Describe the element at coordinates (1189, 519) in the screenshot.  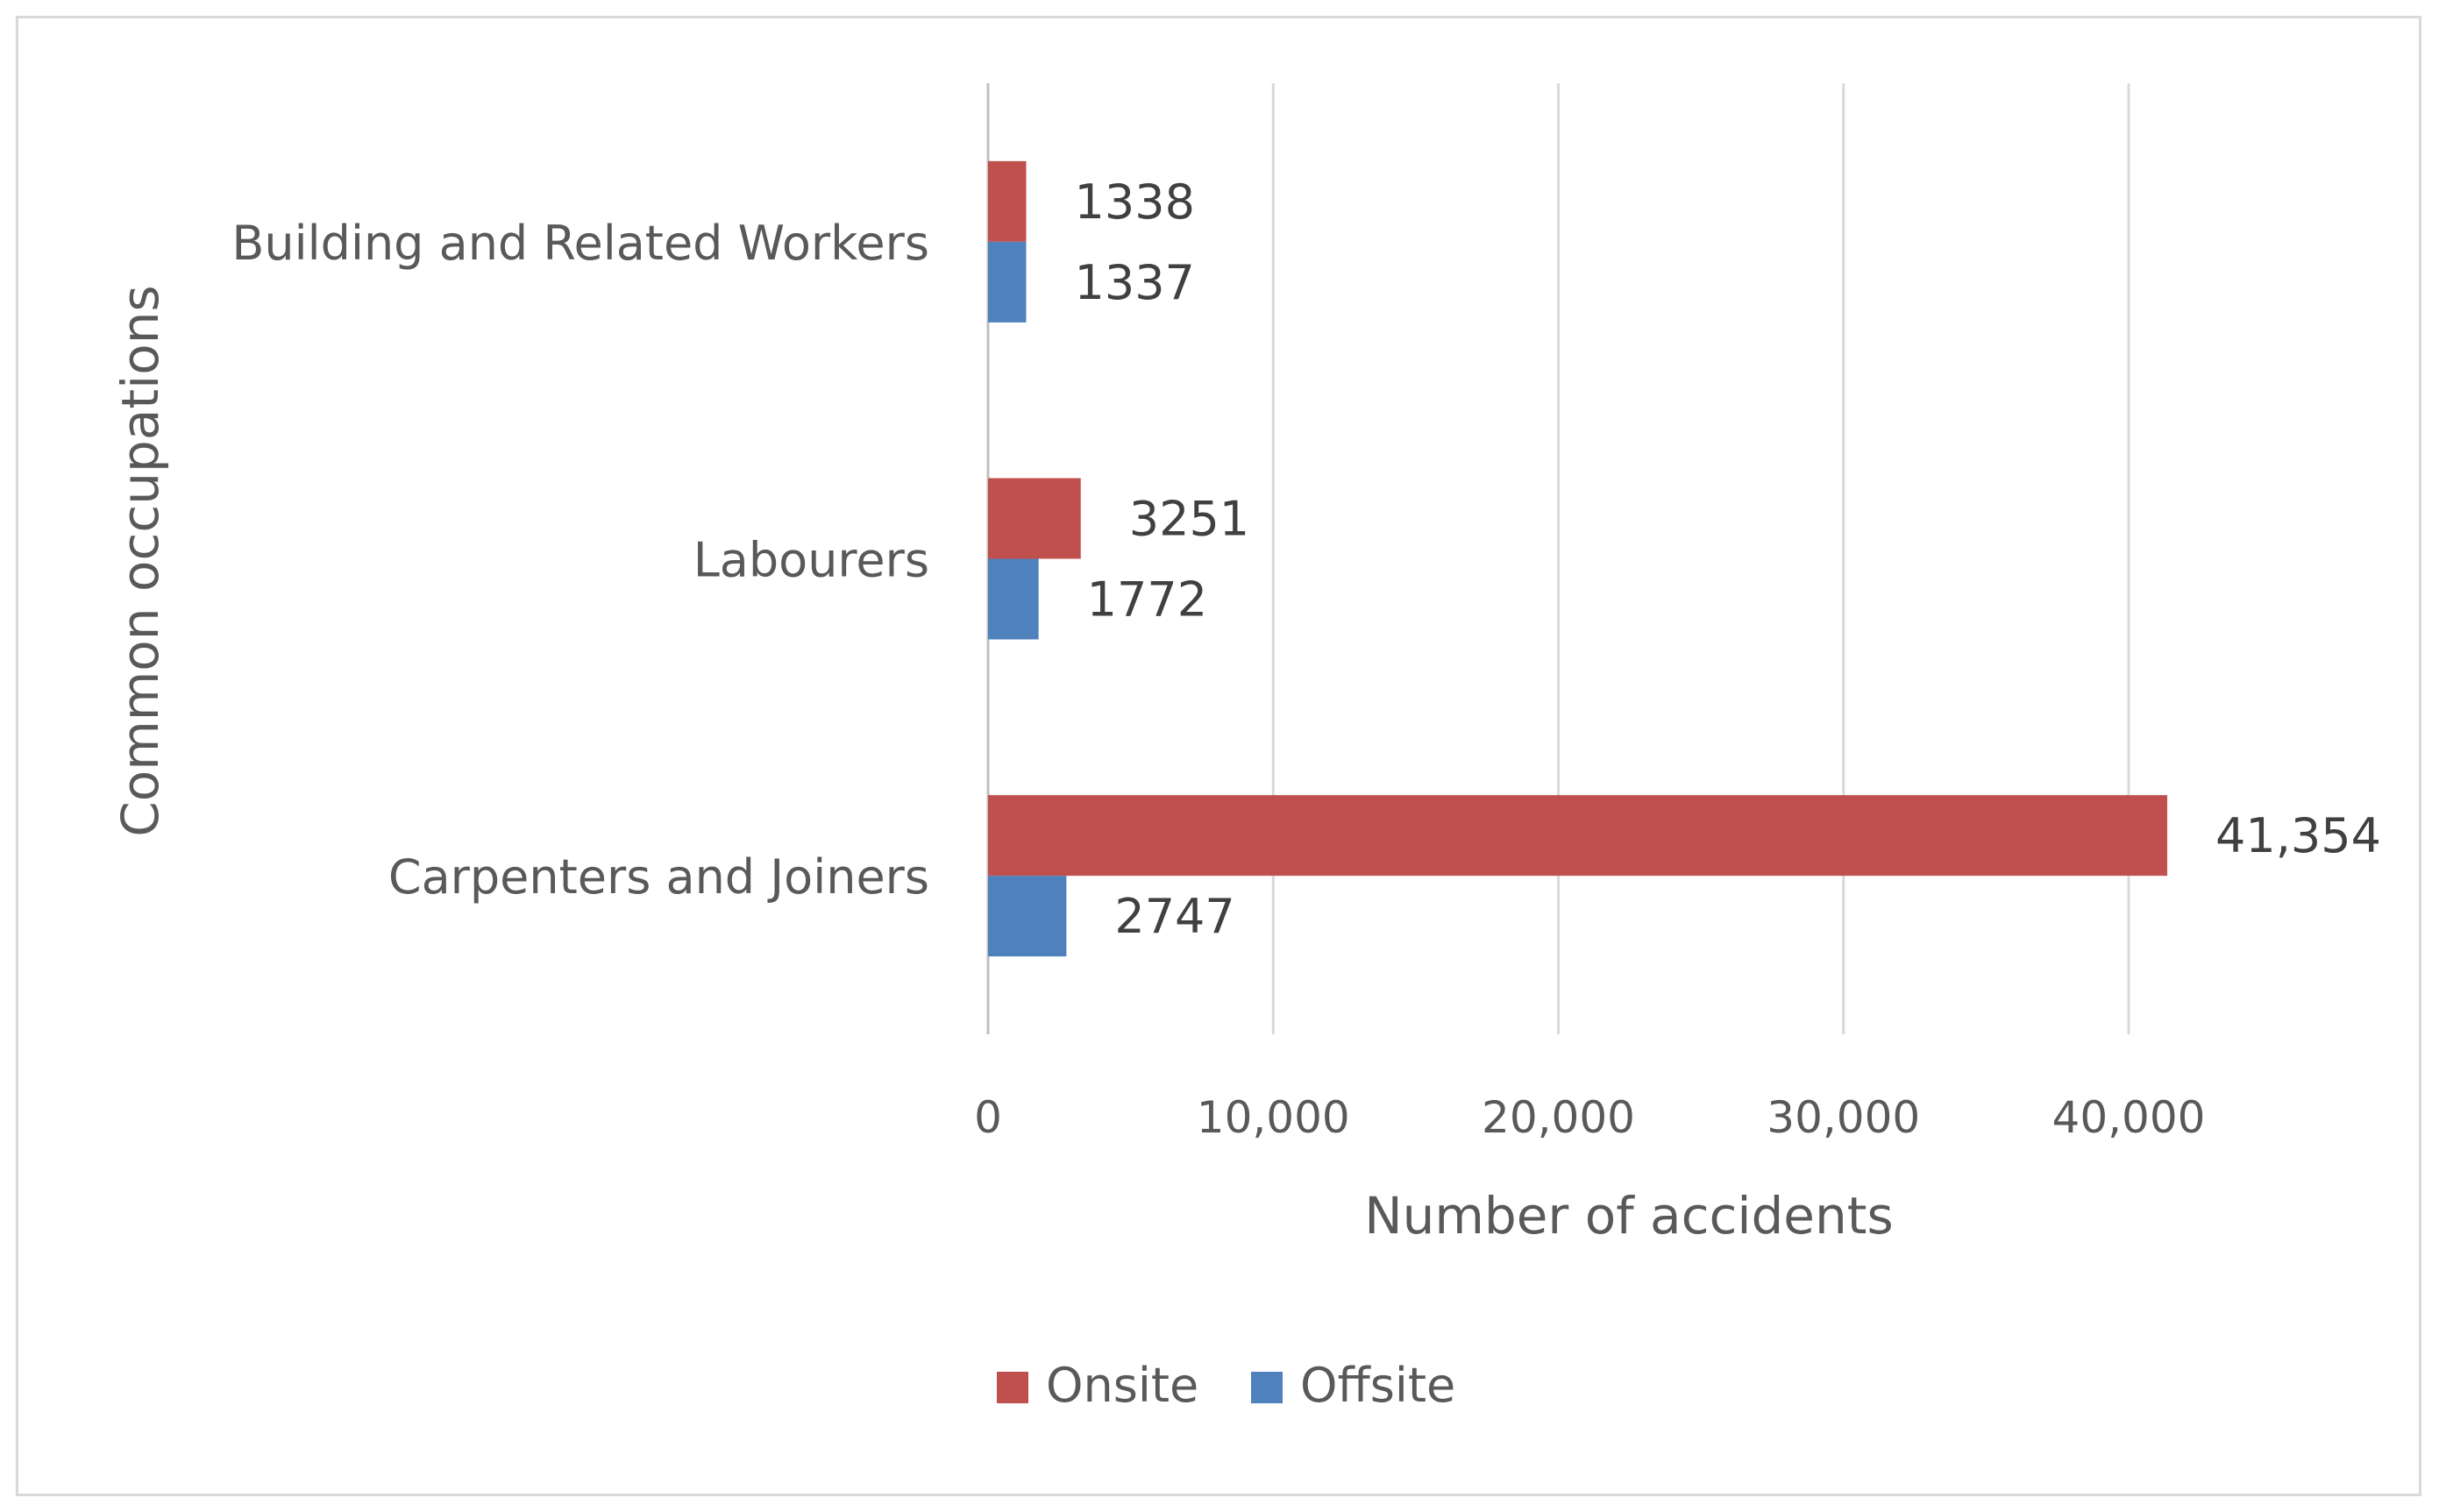
I see `data-label: 3251` at that location.